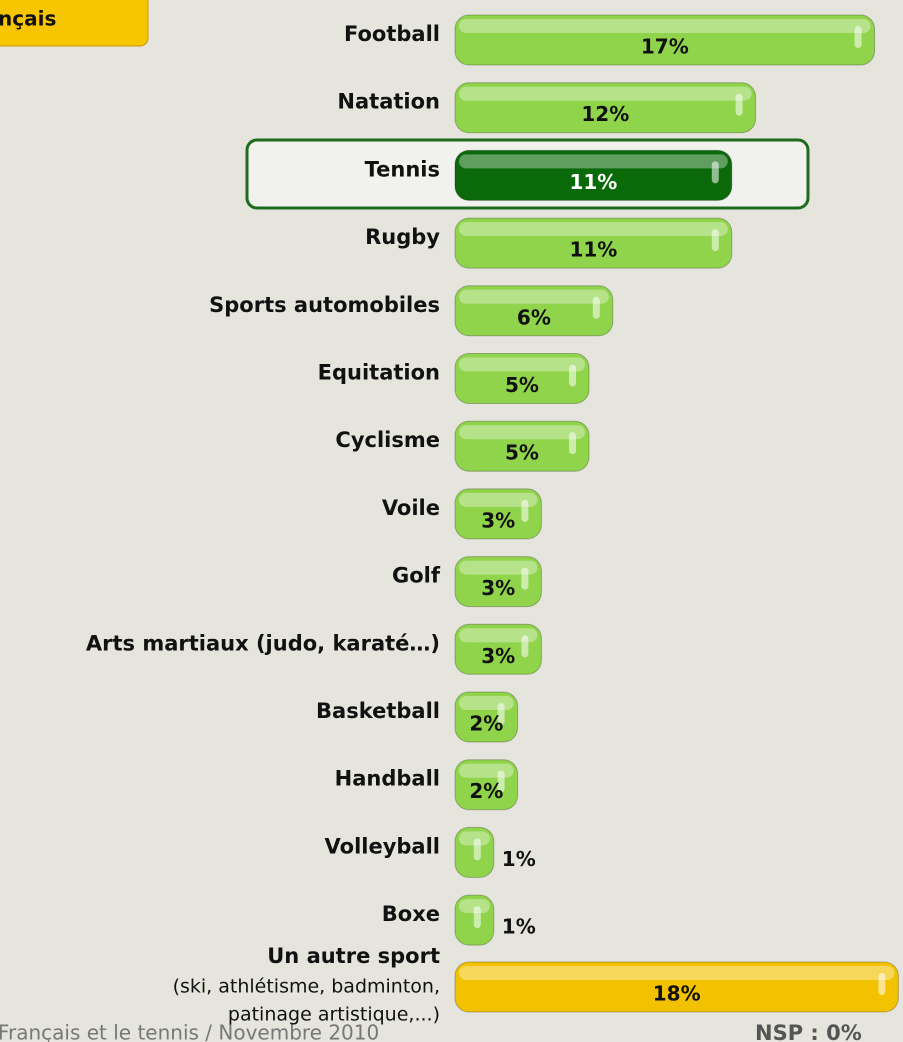 This screenshot has height=1042, width=903. Describe the element at coordinates (334, 1015) in the screenshot. I see `category-note: patinage artistique,...)` at that location.